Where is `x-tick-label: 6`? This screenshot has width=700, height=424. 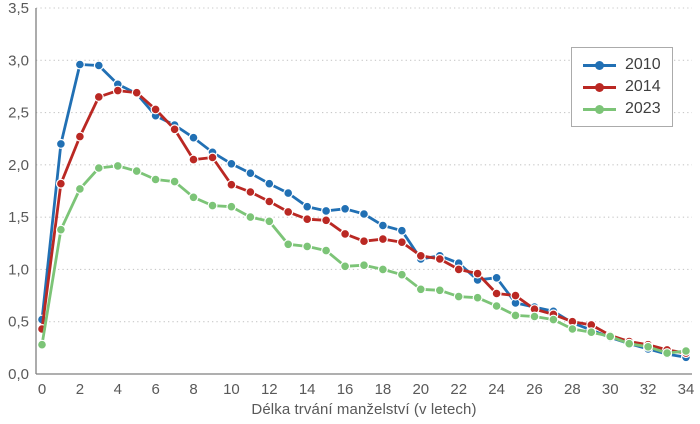
x-tick-label: 6 is located at coordinates (155, 389).